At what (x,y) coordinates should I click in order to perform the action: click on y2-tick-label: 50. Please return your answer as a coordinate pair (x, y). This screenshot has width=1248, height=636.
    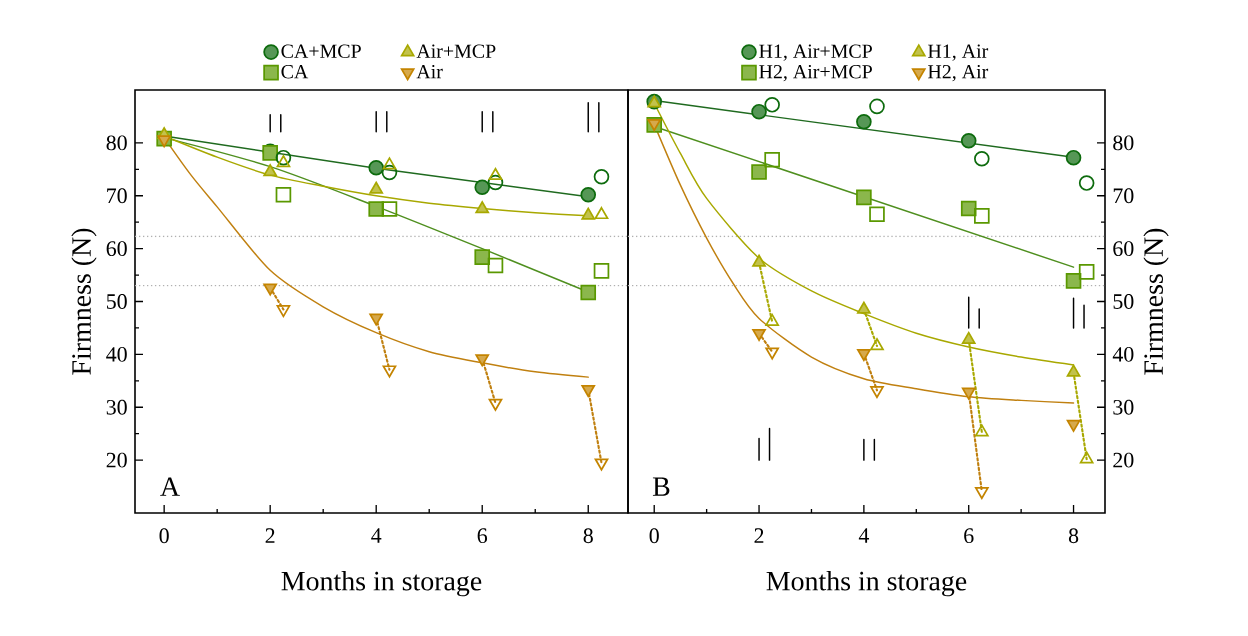
    Looking at the image, I should click on (1123, 301).